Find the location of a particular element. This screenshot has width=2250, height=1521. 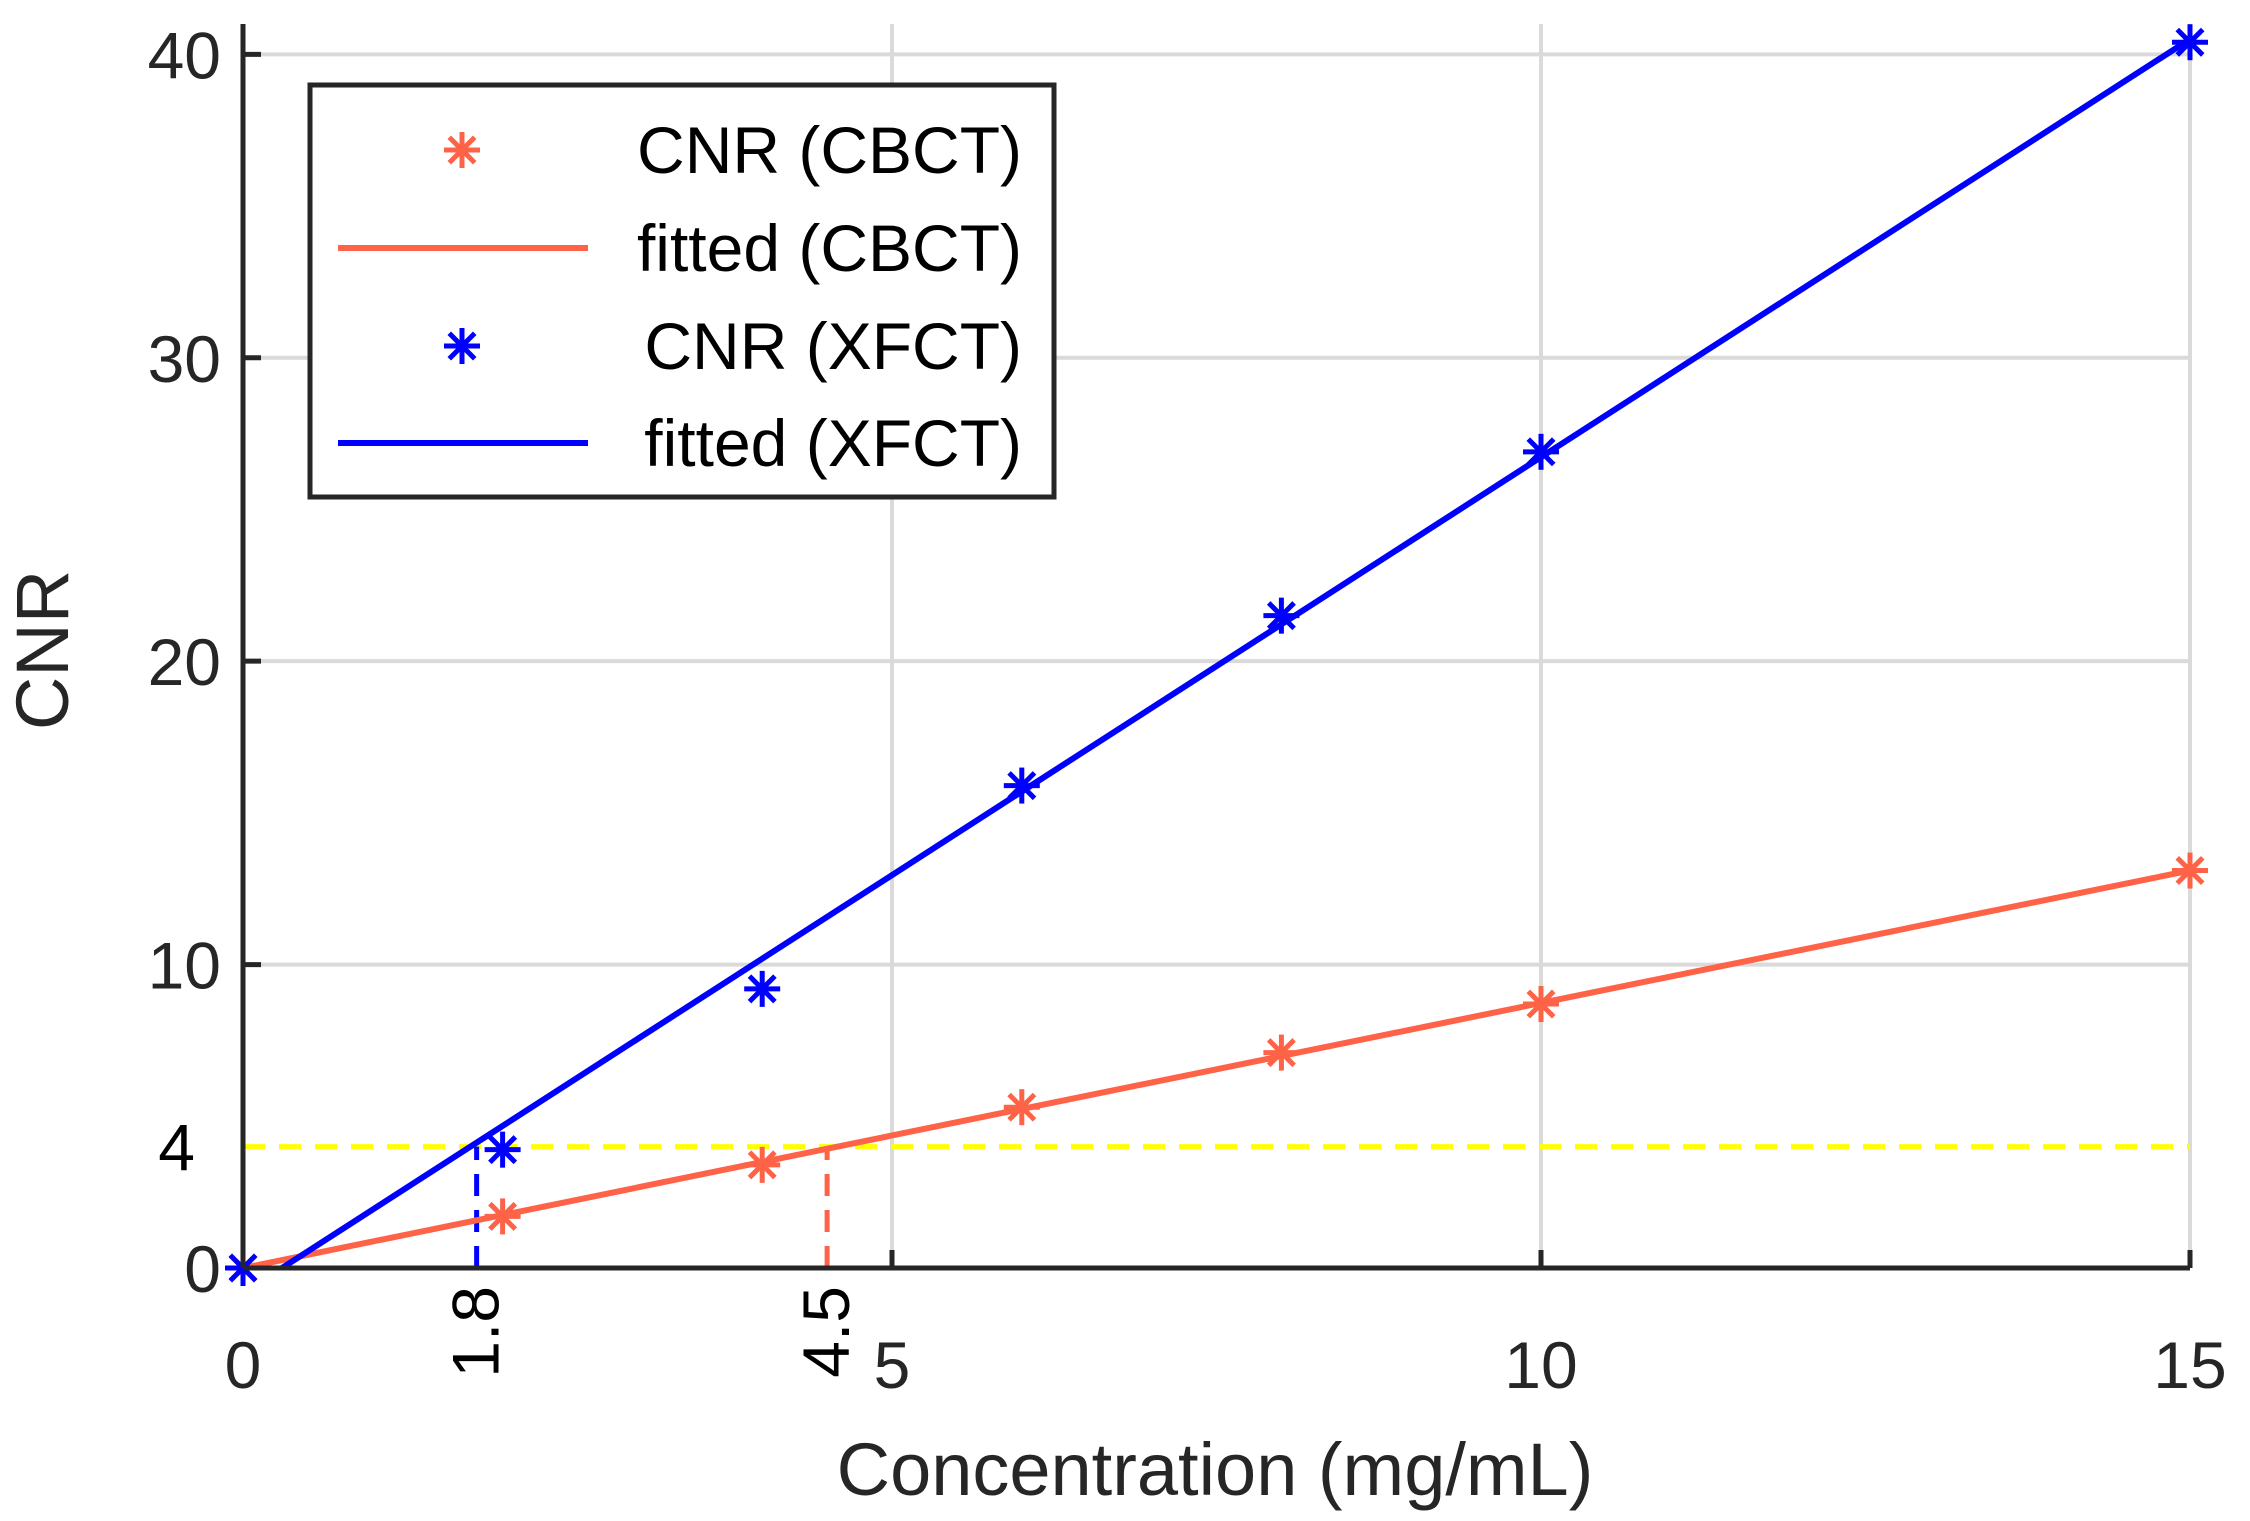

x-tick-label: 0 is located at coordinates (243, 1365).